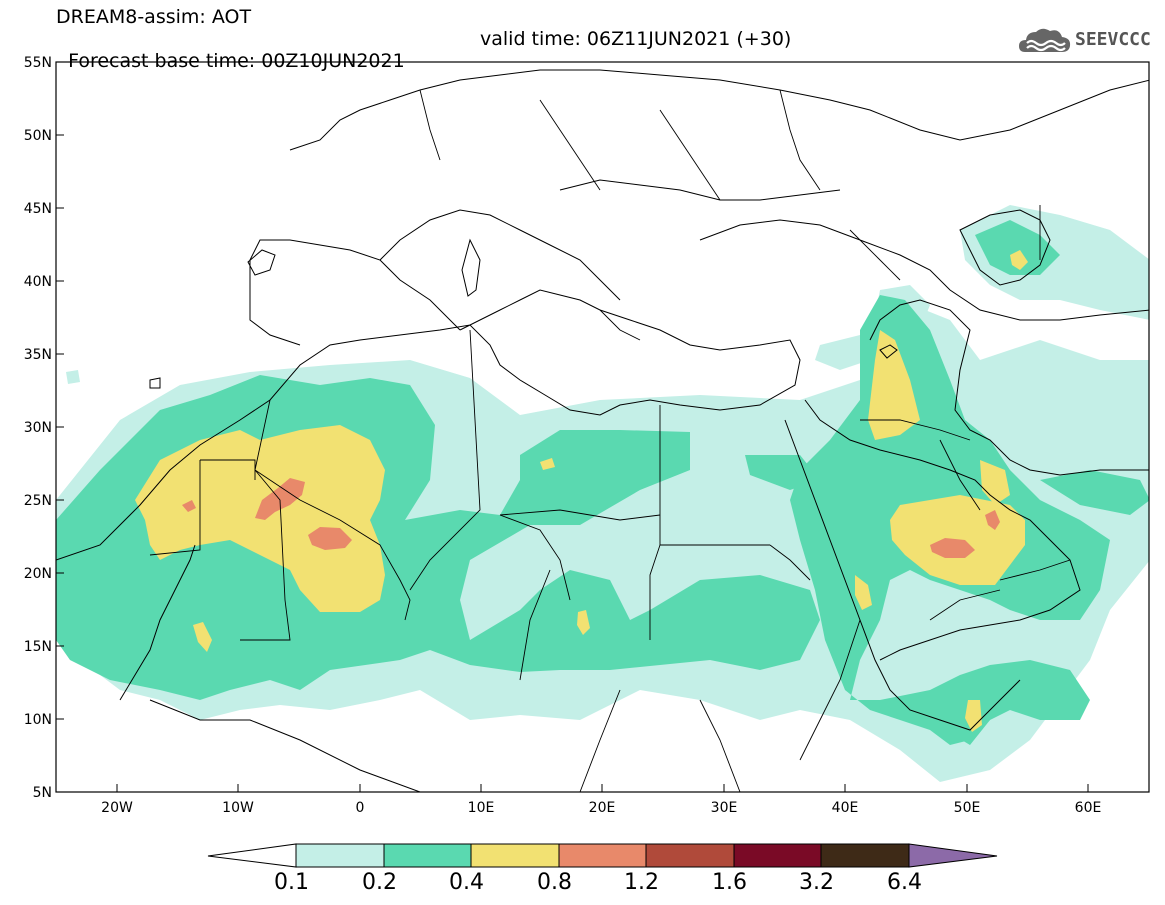 This screenshot has width=1165, height=905. I want to click on lat-label: 40N, so click(38, 282).